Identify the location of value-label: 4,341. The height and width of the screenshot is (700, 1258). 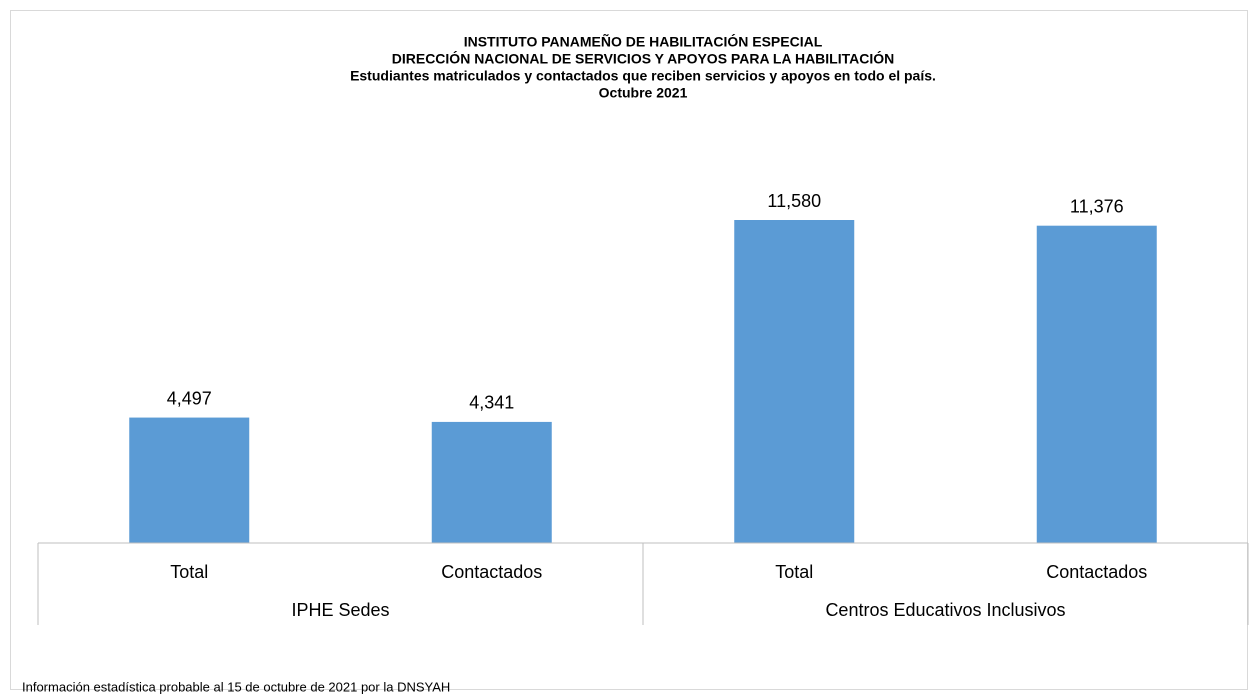
(491, 403).